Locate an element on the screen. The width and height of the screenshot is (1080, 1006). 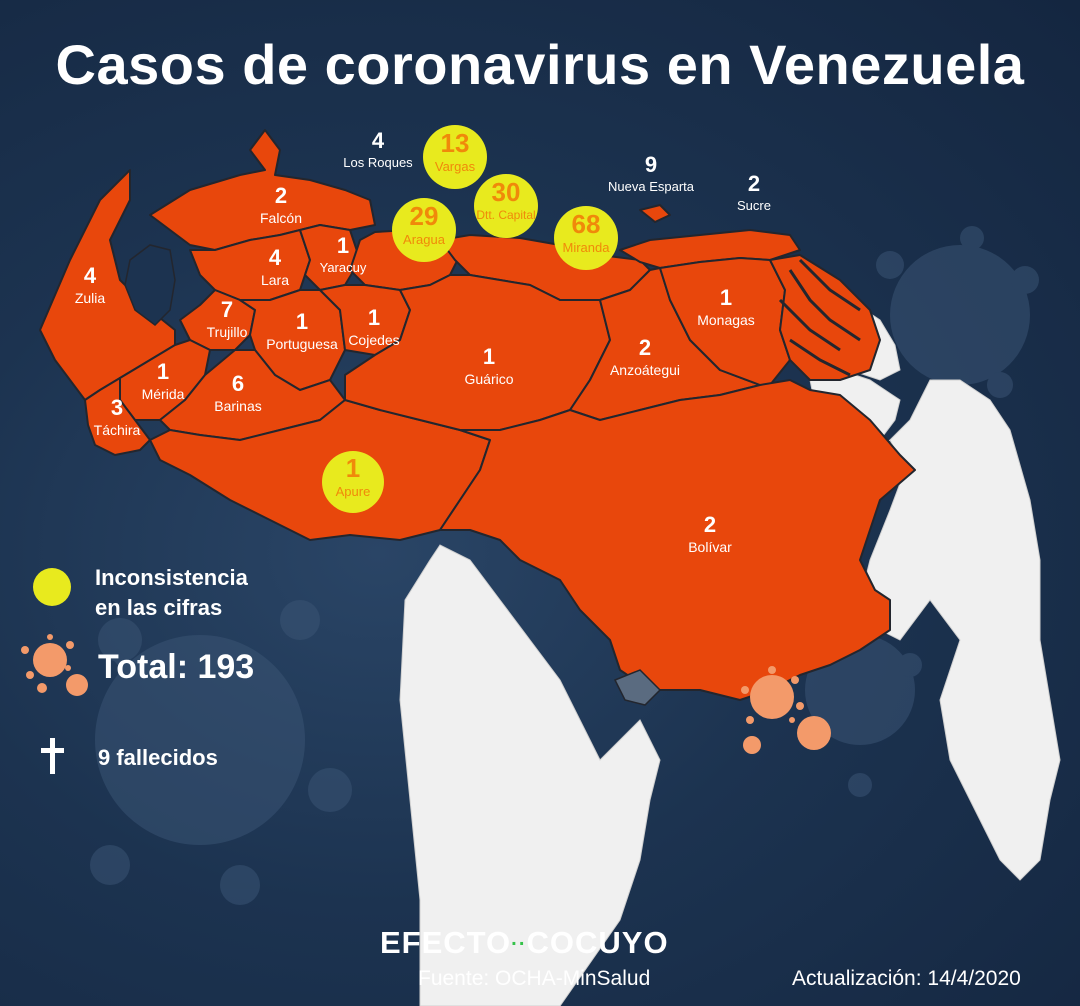
state-name-merida: Mérida is located at coordinates (163, 394).